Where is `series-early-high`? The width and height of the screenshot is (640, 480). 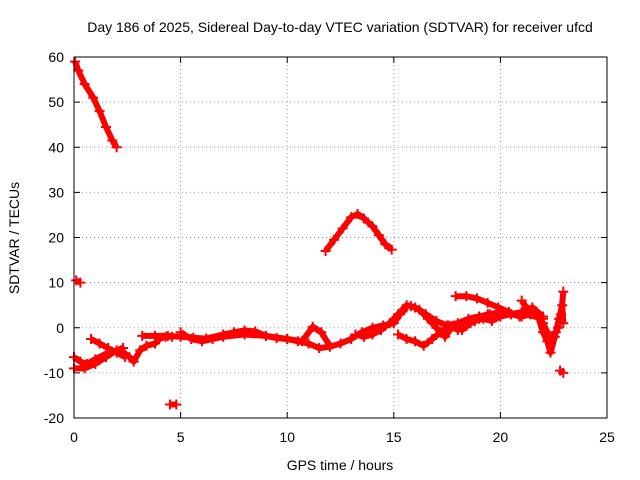 series-early-high is located at coordinates (96, 104).